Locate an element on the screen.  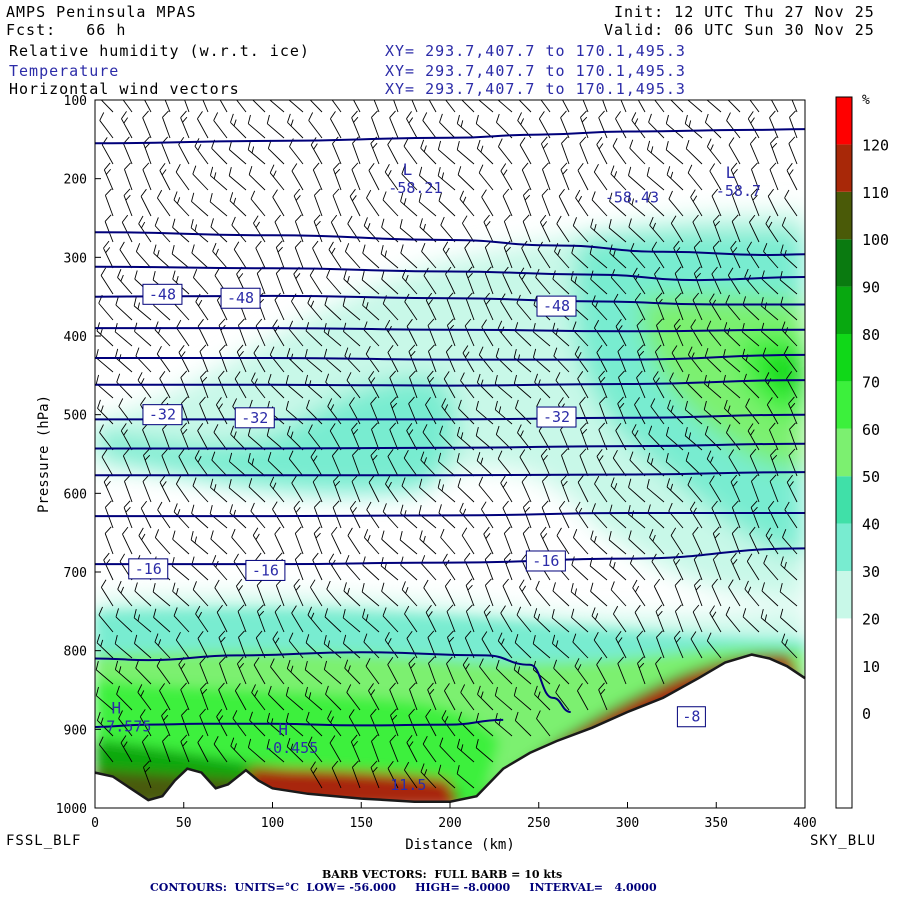
y-tick-label: 800 is located at coordinates (75, 652).